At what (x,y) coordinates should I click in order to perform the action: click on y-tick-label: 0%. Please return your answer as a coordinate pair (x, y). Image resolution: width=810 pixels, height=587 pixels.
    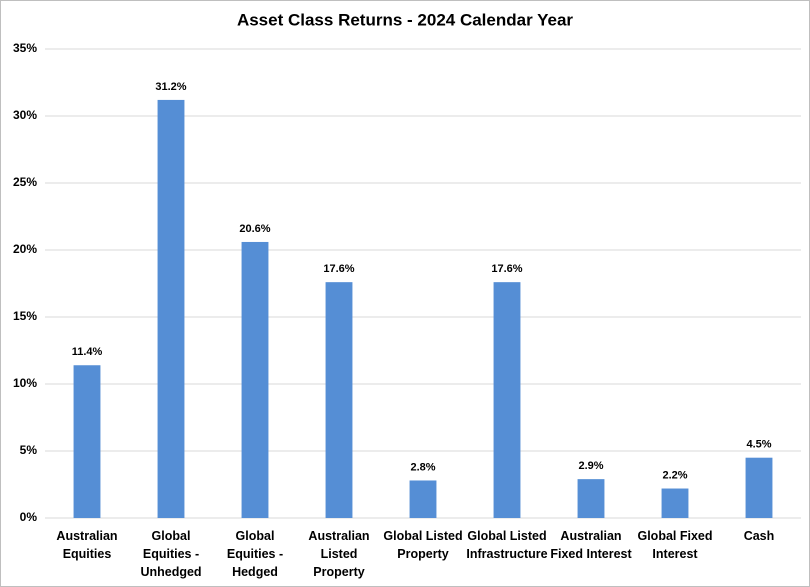
    Looking at the image, I should click on (29, 517).